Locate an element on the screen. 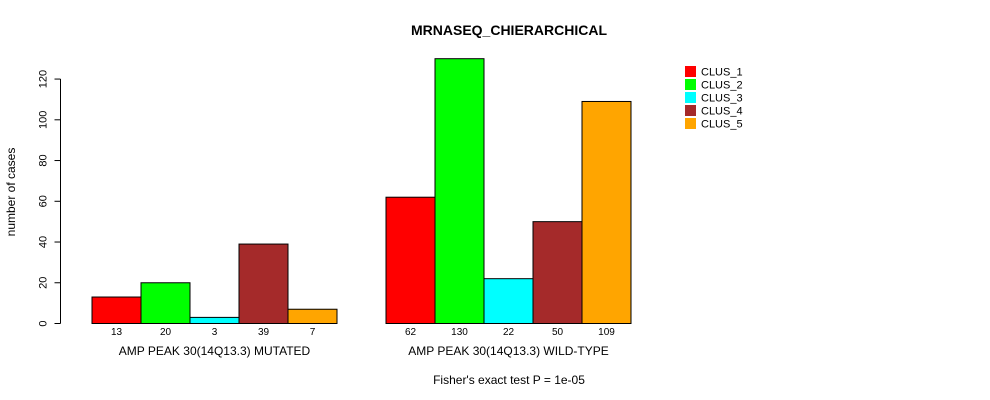 The width and height of the screenshot is (990, 400). count-label: 130 is located at coordinates (459, 332).